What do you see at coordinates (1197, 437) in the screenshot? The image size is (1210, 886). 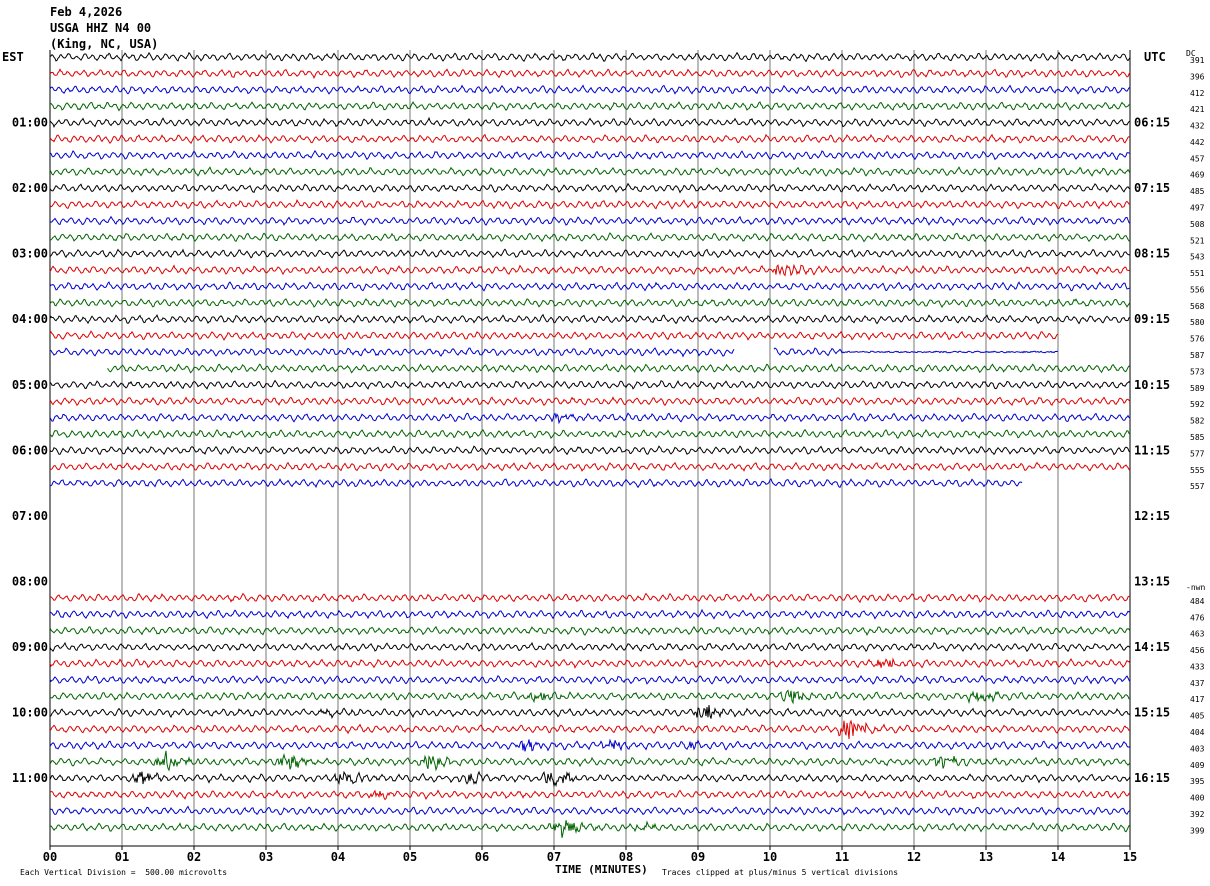 I see `dc-offset-label: 585` at bounding box center [1197, 437].